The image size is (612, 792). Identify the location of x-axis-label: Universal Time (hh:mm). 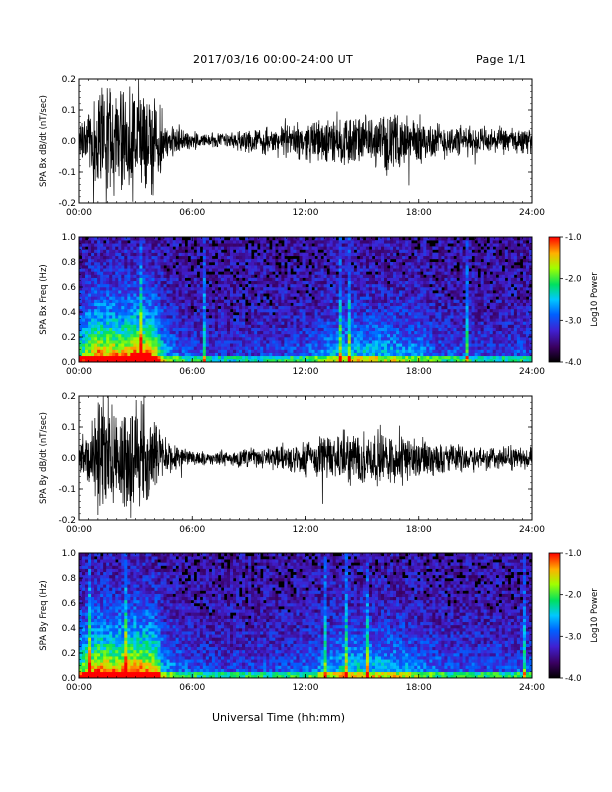
(278, 717).